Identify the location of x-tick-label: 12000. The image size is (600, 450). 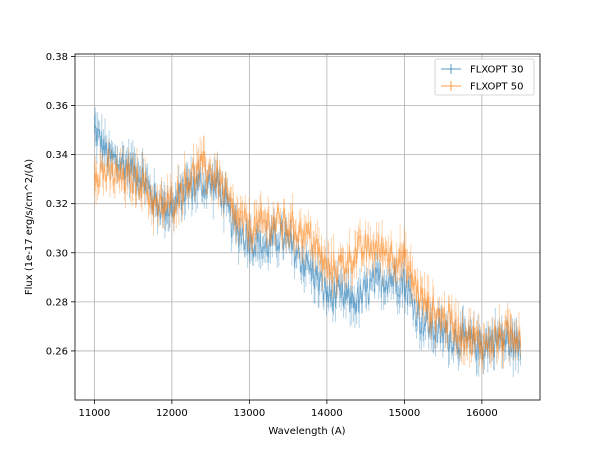
(172, 413).